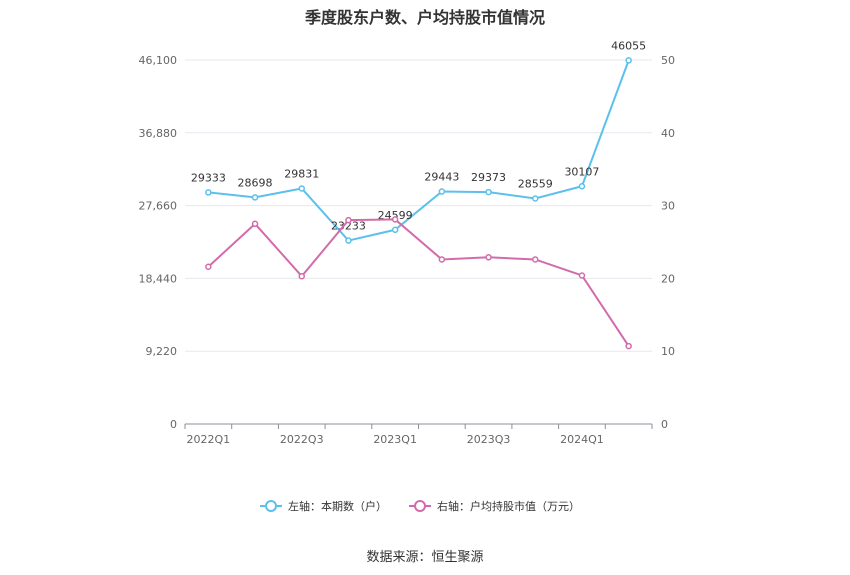  I want to click on data-source-note: 数据来源：恒生聚源, so click(425, 557).